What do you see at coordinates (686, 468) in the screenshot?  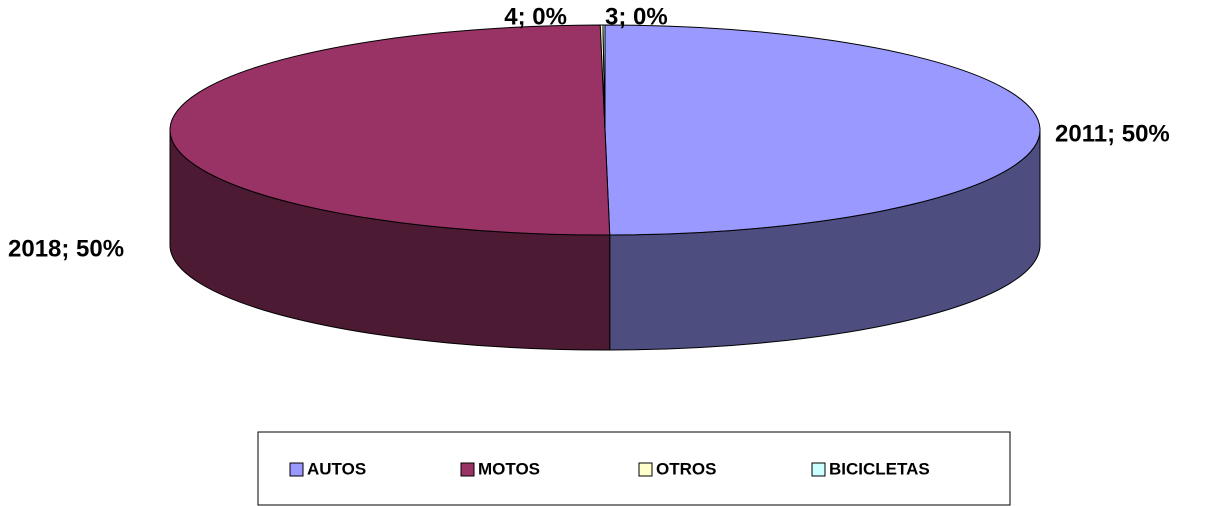 I see `legend-label: OTROS` at bounding box center [686, 468].